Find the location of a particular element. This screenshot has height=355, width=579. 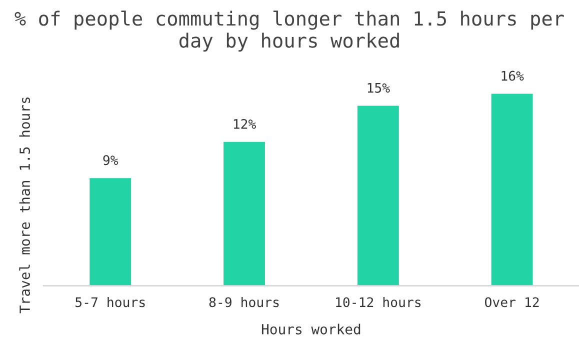

x-tick-label: 8-9 hours is located at coordinates (244, 302).